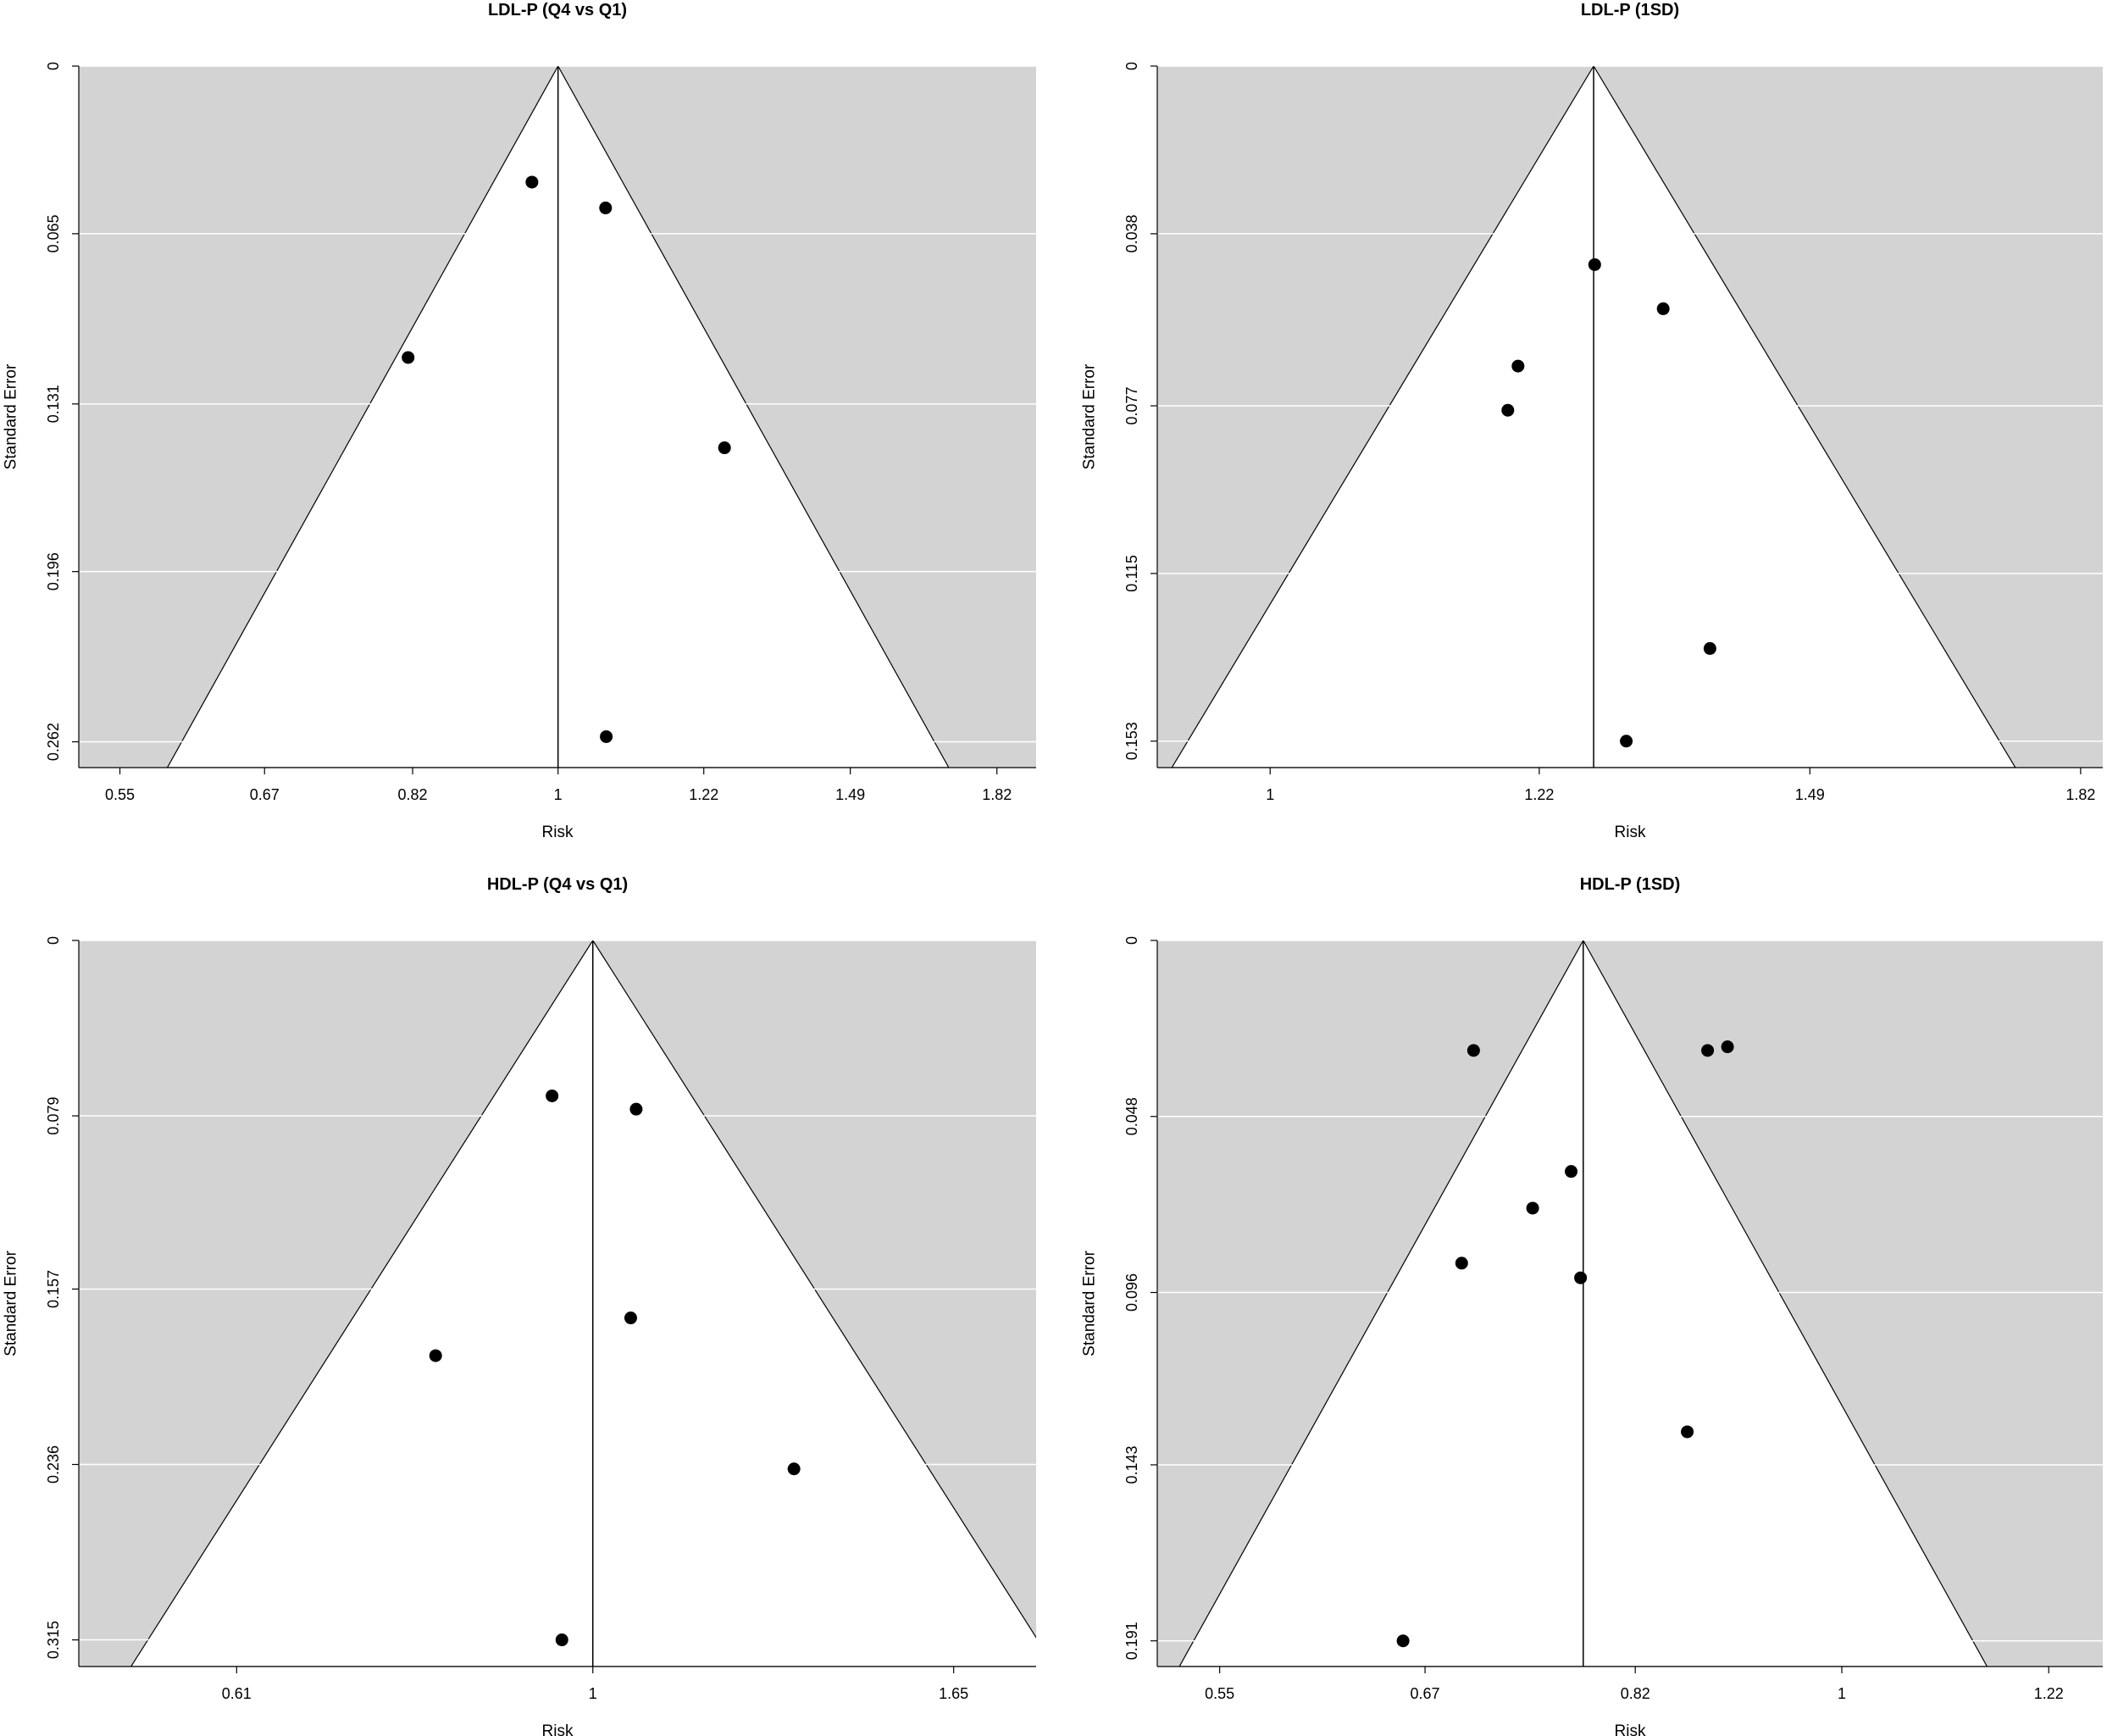 This screenshot has height=1736, width=2118. What do you see at coordinates (53, 1640) in the screenshot?
I see `y-tick-label: 0.315` at bounding box center [53, 1640].